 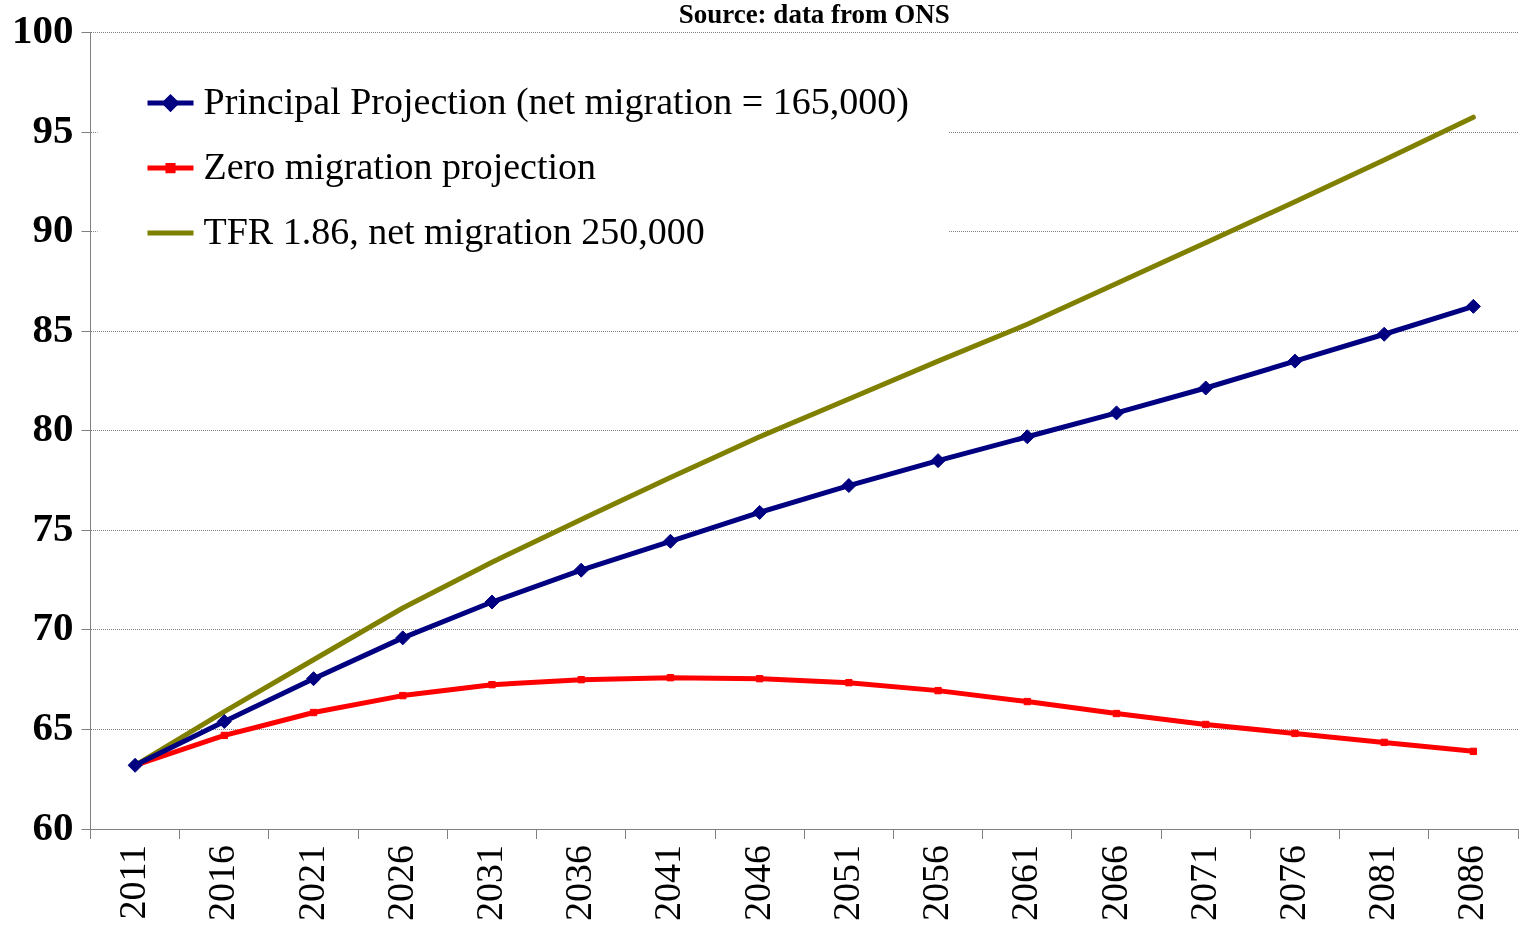 What do you see at coordinates (756, 883) in the screenshot?
I see `x-tick-label: 2046` at bounding box center [756, 883].